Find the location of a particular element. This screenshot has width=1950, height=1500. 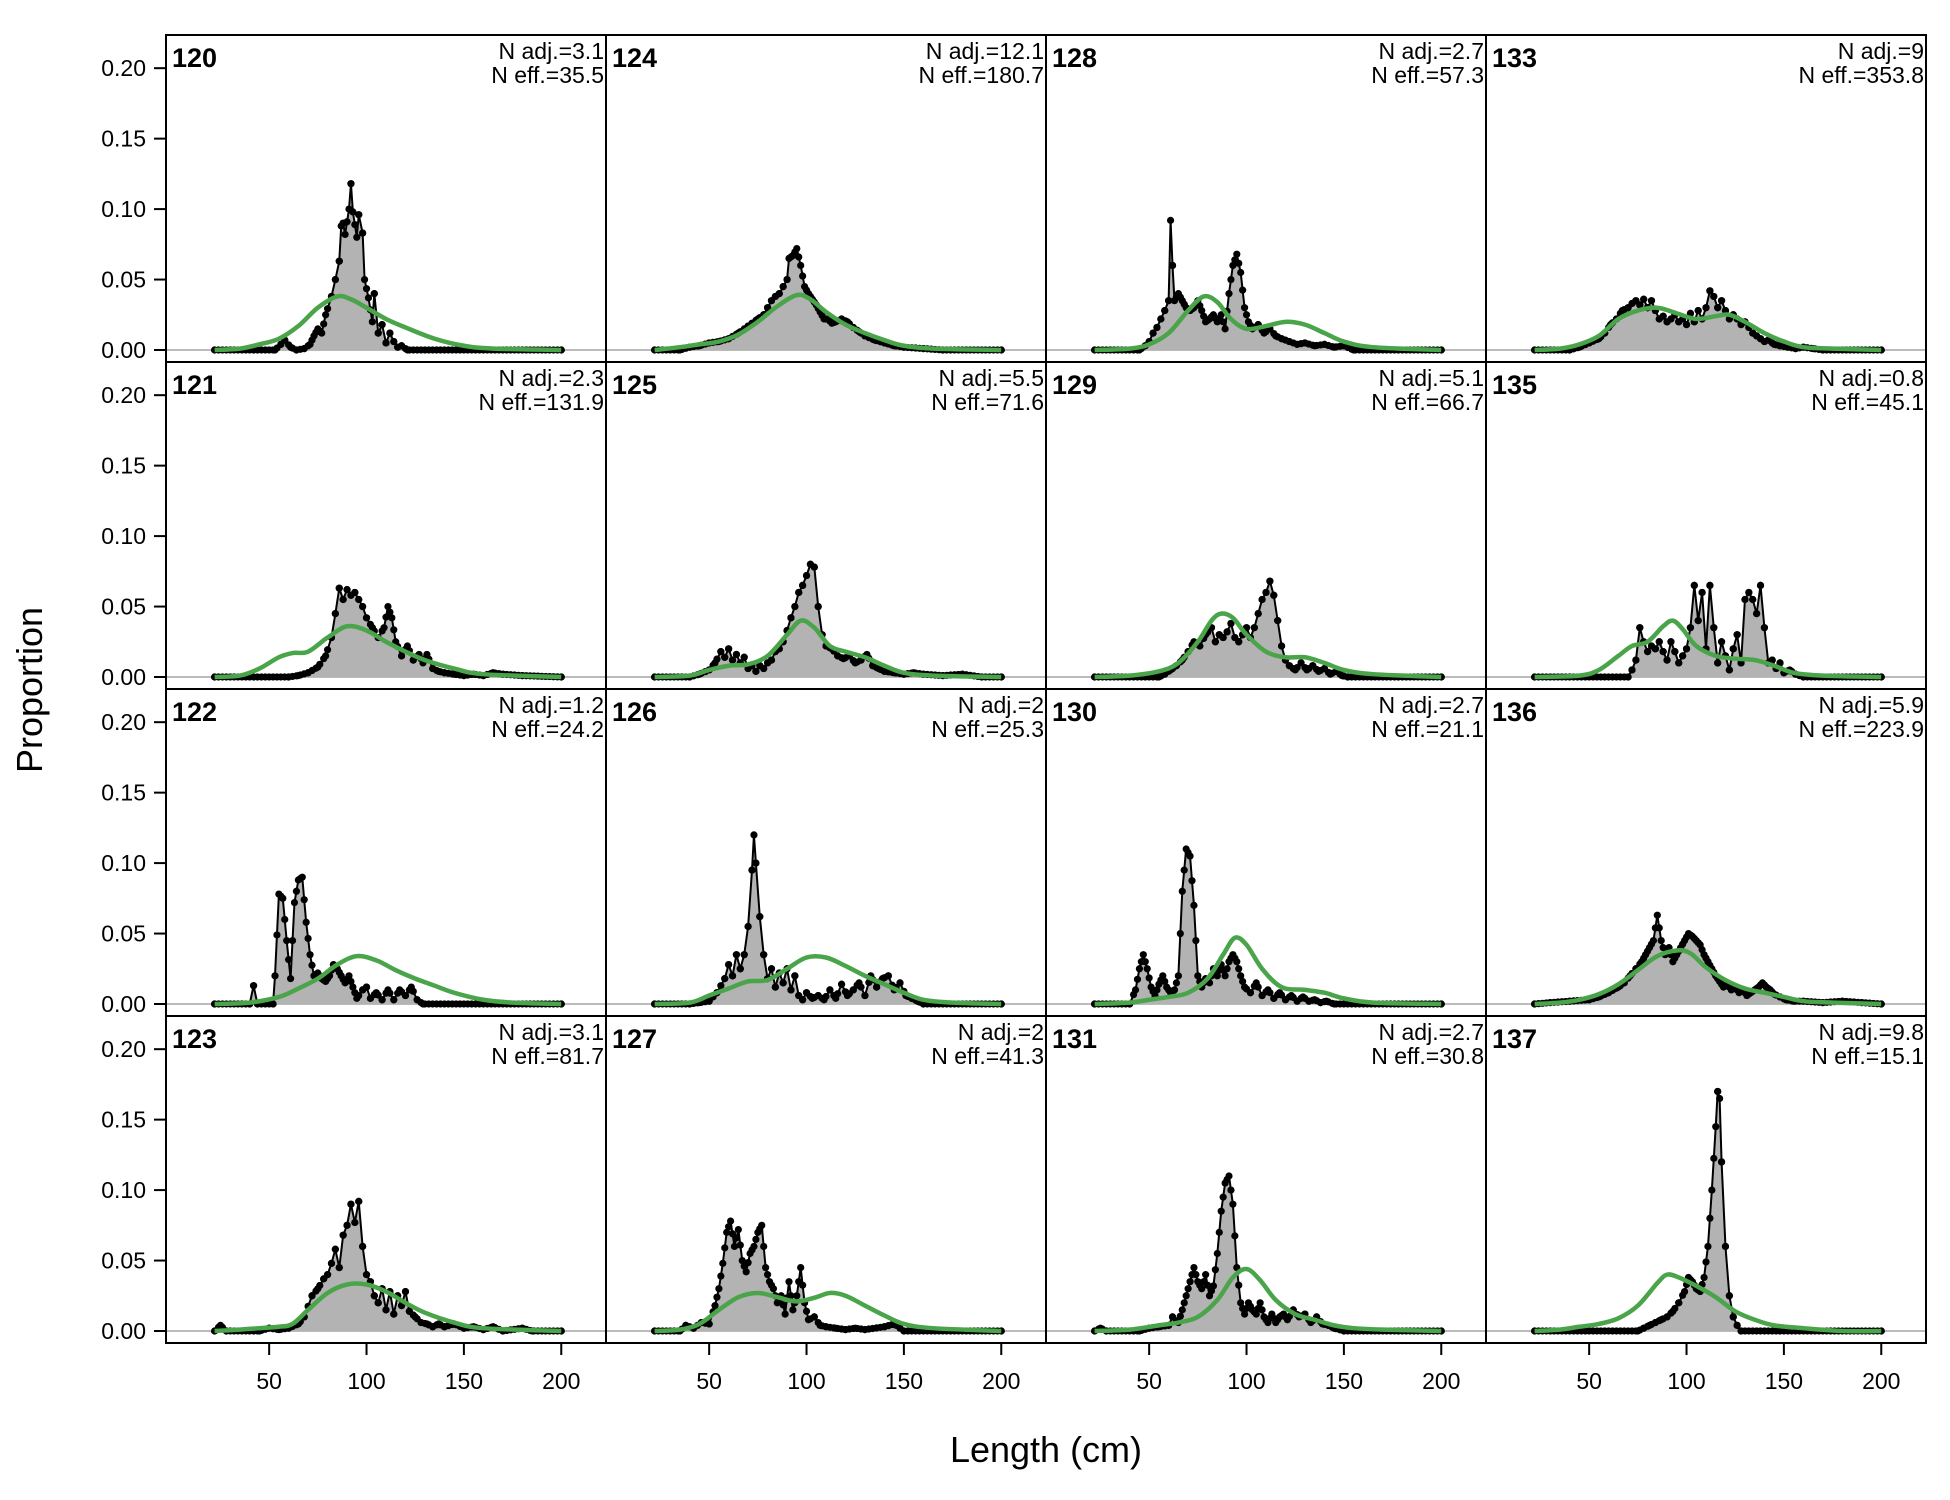

n-adj-label: N adj.=12.1 is located at coordinates (985, 51).